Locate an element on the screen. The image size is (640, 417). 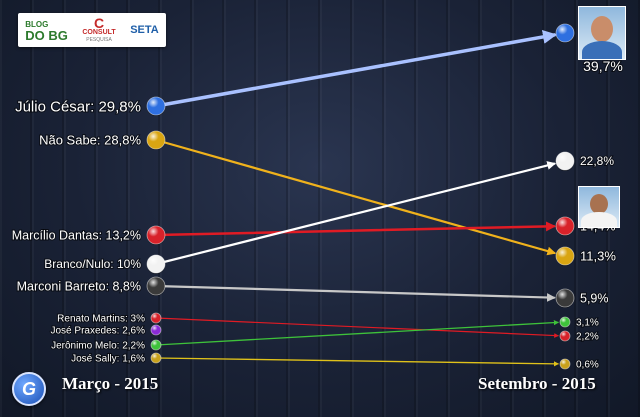
left-period-label: Março - 2015 is located at coordinates (110, 383).